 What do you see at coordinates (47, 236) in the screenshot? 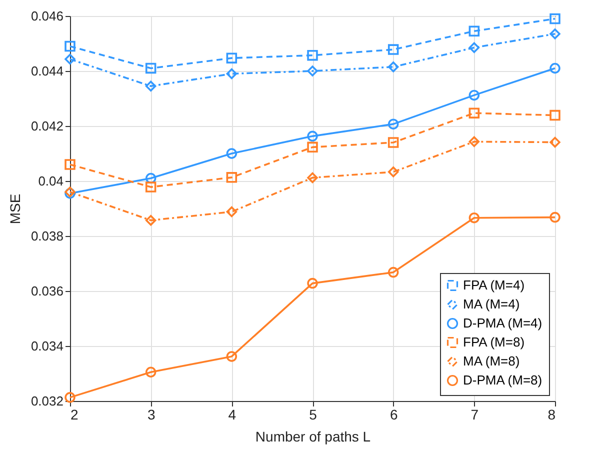
I see `y-tick-label: 0.038` at bounding box center [47, 236].